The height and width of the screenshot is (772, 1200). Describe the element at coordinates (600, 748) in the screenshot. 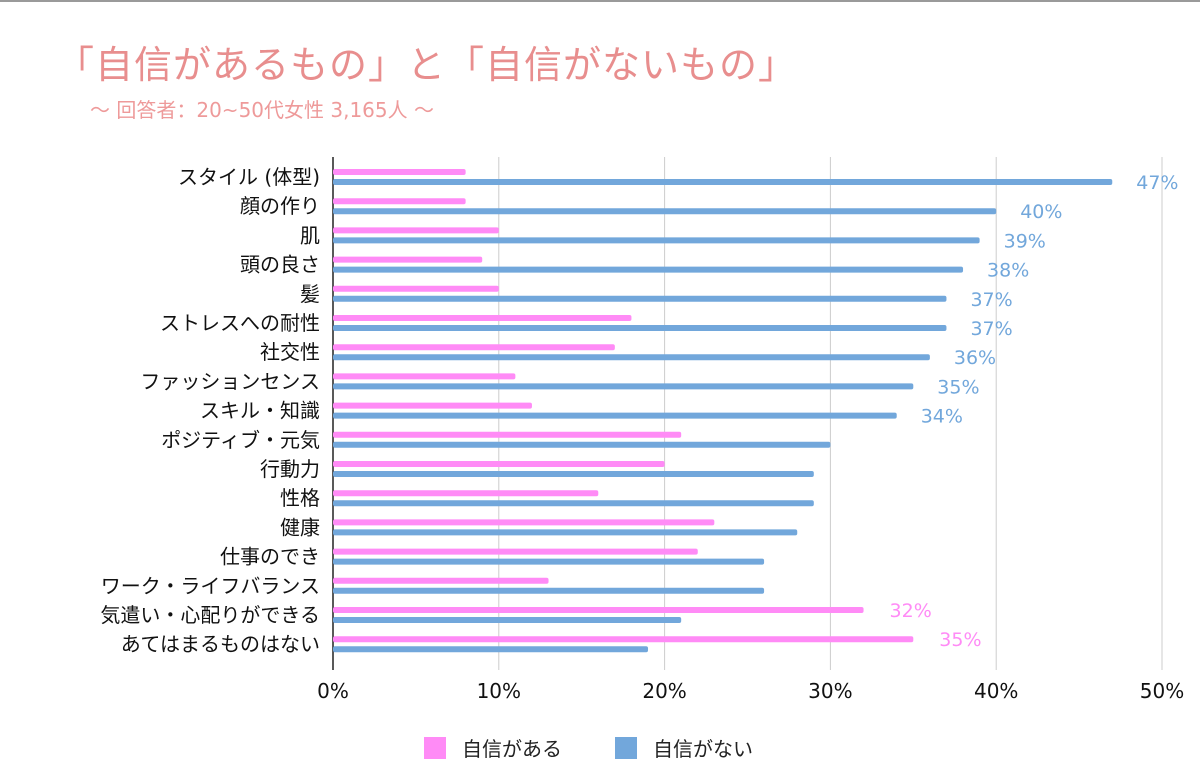

I see `chart-legend: 自信がある 自信がない` at that location.